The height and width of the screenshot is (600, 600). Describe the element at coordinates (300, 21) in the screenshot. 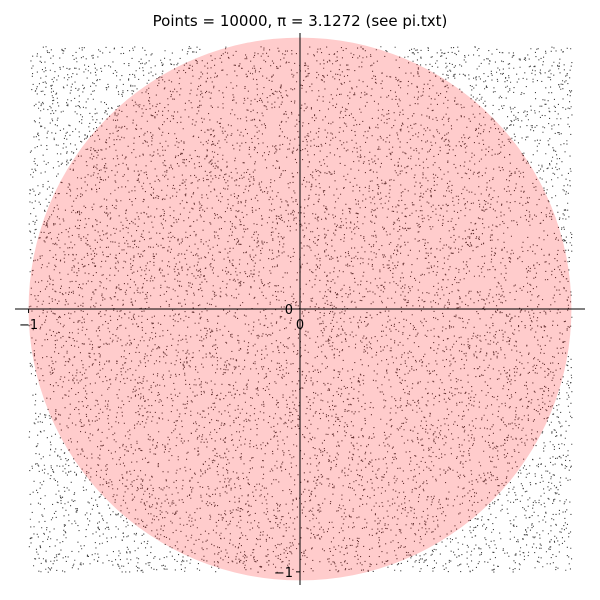

I see `chart-title: Points = 10000, π = 3.1272 (see pi.txt)` at that location.